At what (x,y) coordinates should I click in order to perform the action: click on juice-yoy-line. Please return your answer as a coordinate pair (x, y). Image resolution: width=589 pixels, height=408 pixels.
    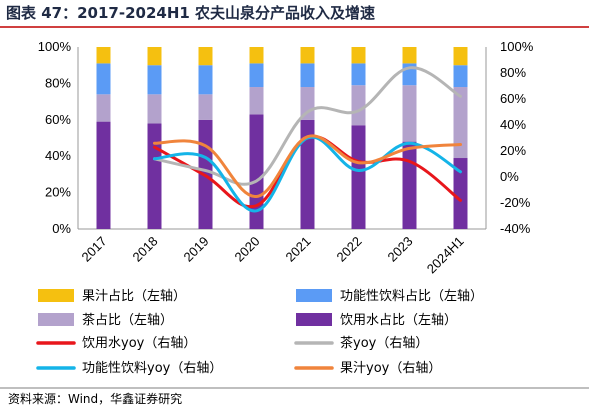
    Looking at the image, I should click on (307, 166).